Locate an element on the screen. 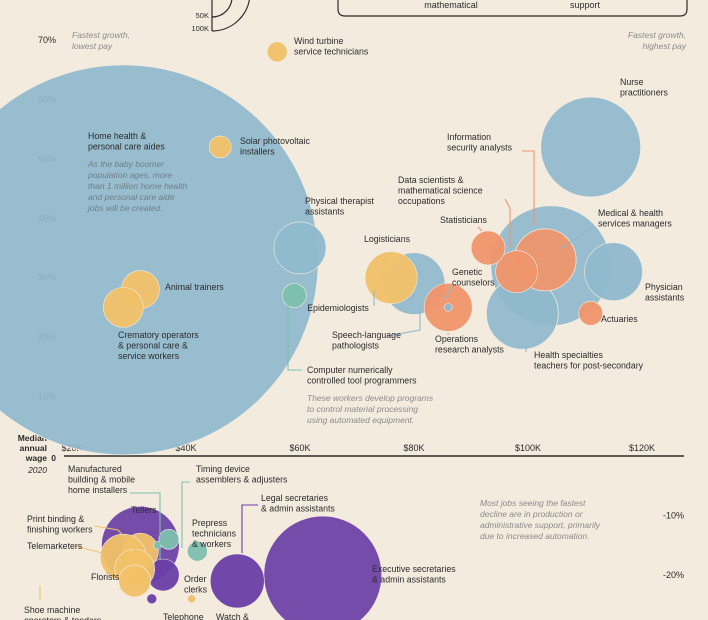 The height and width of the screenshot is (620, 708). leader-medical-and-health-services-managers is located at coordinates (578, 237).